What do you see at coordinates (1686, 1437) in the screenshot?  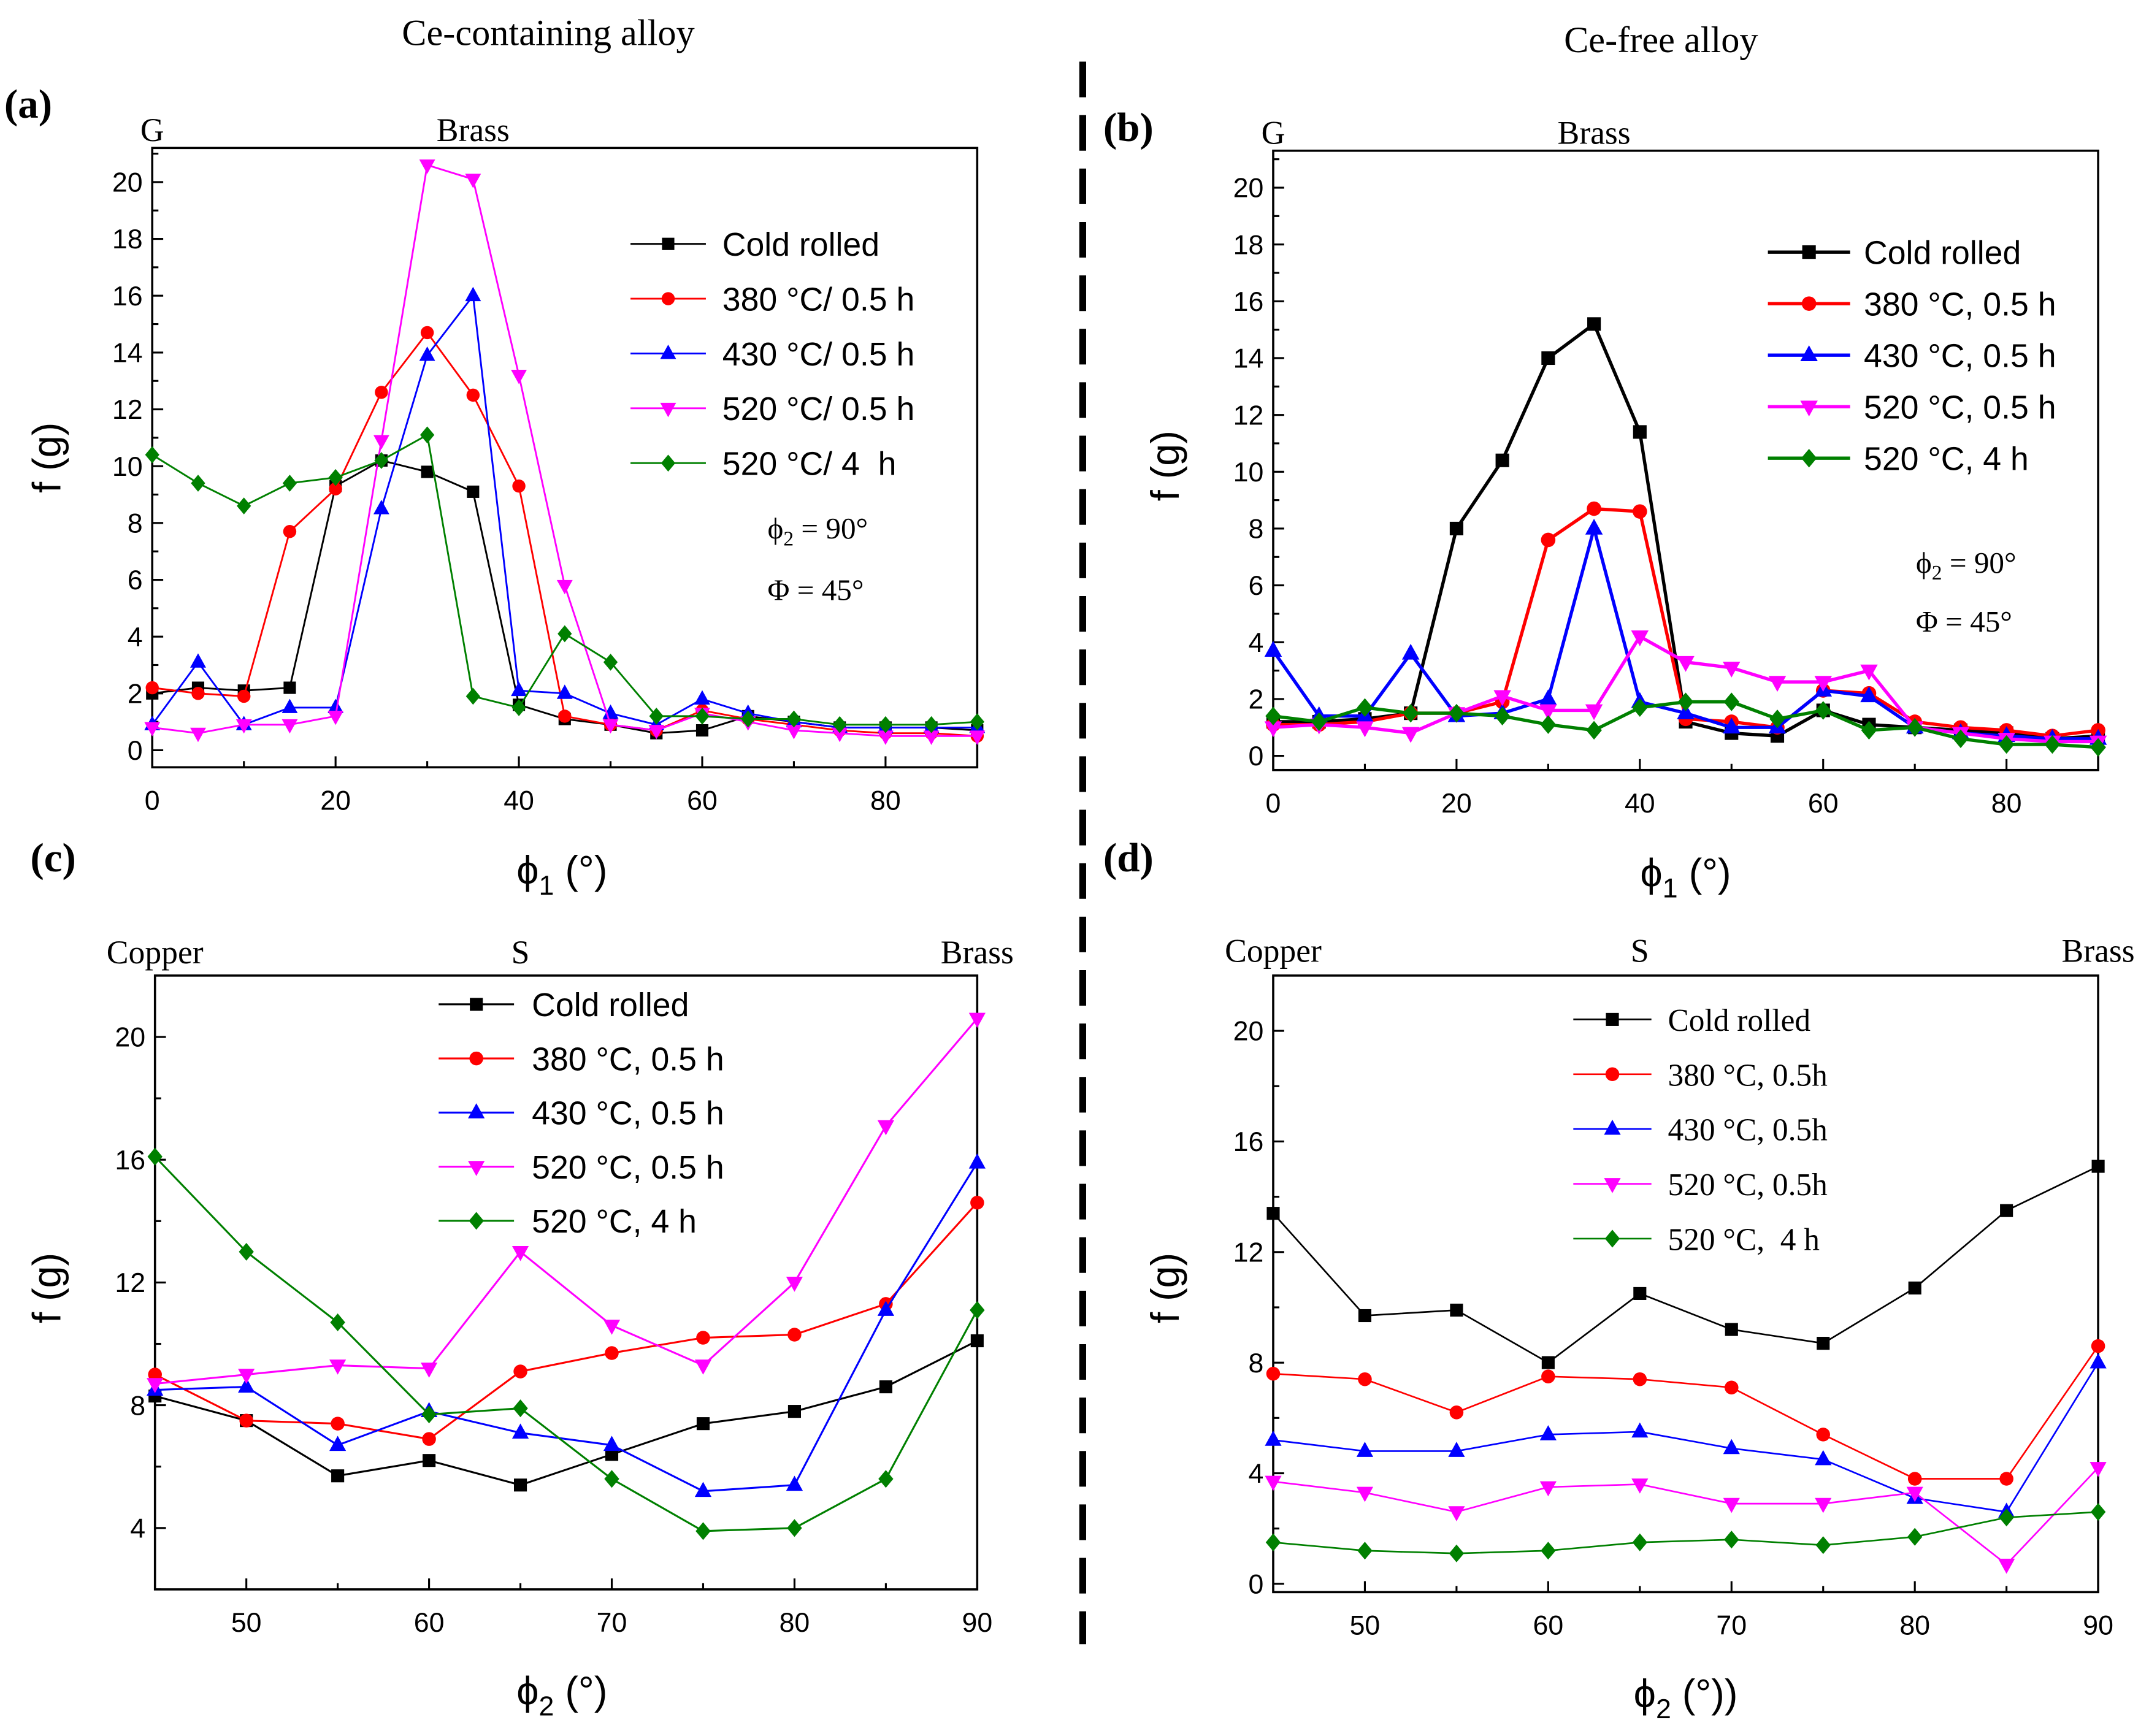 I see `panel-d-series-3-line` at bounding box center [1686, 1437].